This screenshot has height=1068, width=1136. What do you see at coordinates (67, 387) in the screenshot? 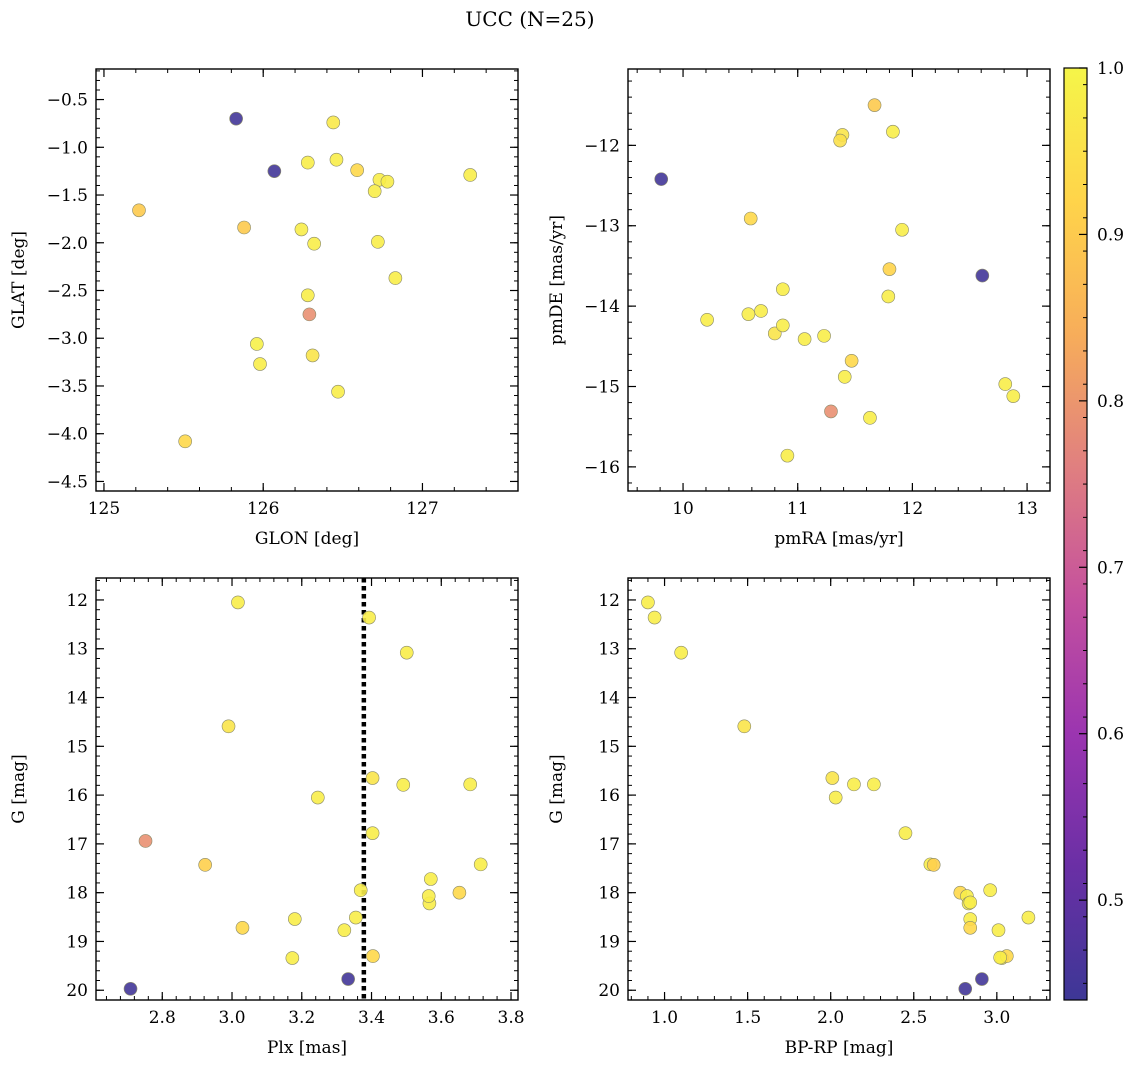
I see `y-tick-label: −3.5` at bounding box center [67, 387].